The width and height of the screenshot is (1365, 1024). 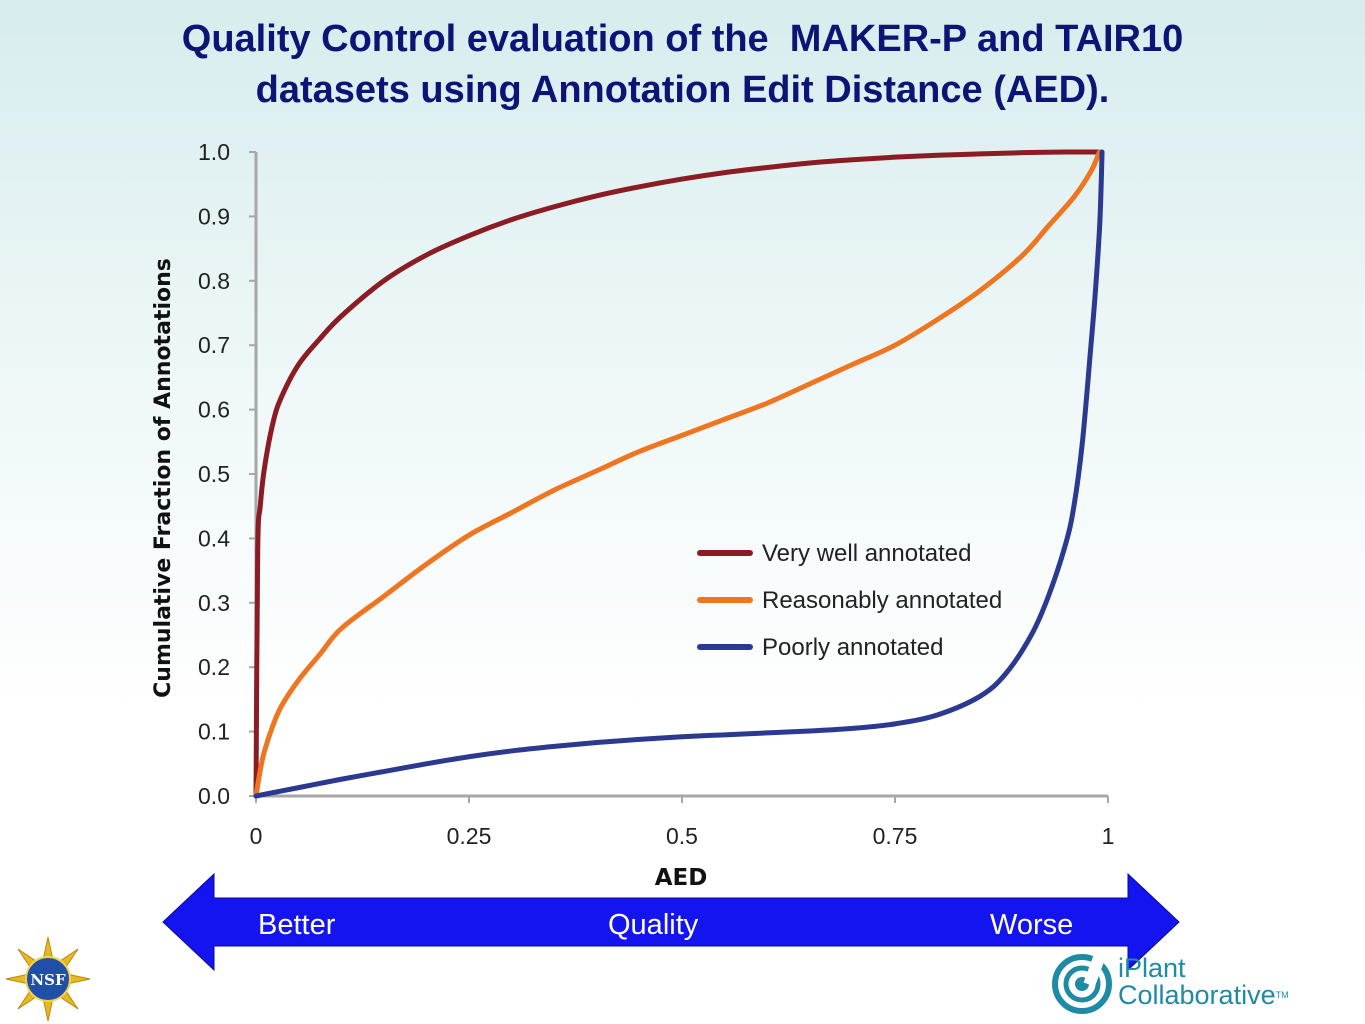 What do you see at coordinates (256, 836) in the screenshot?
I see `x-tick-label: 0` at bounding box center [256, 836].